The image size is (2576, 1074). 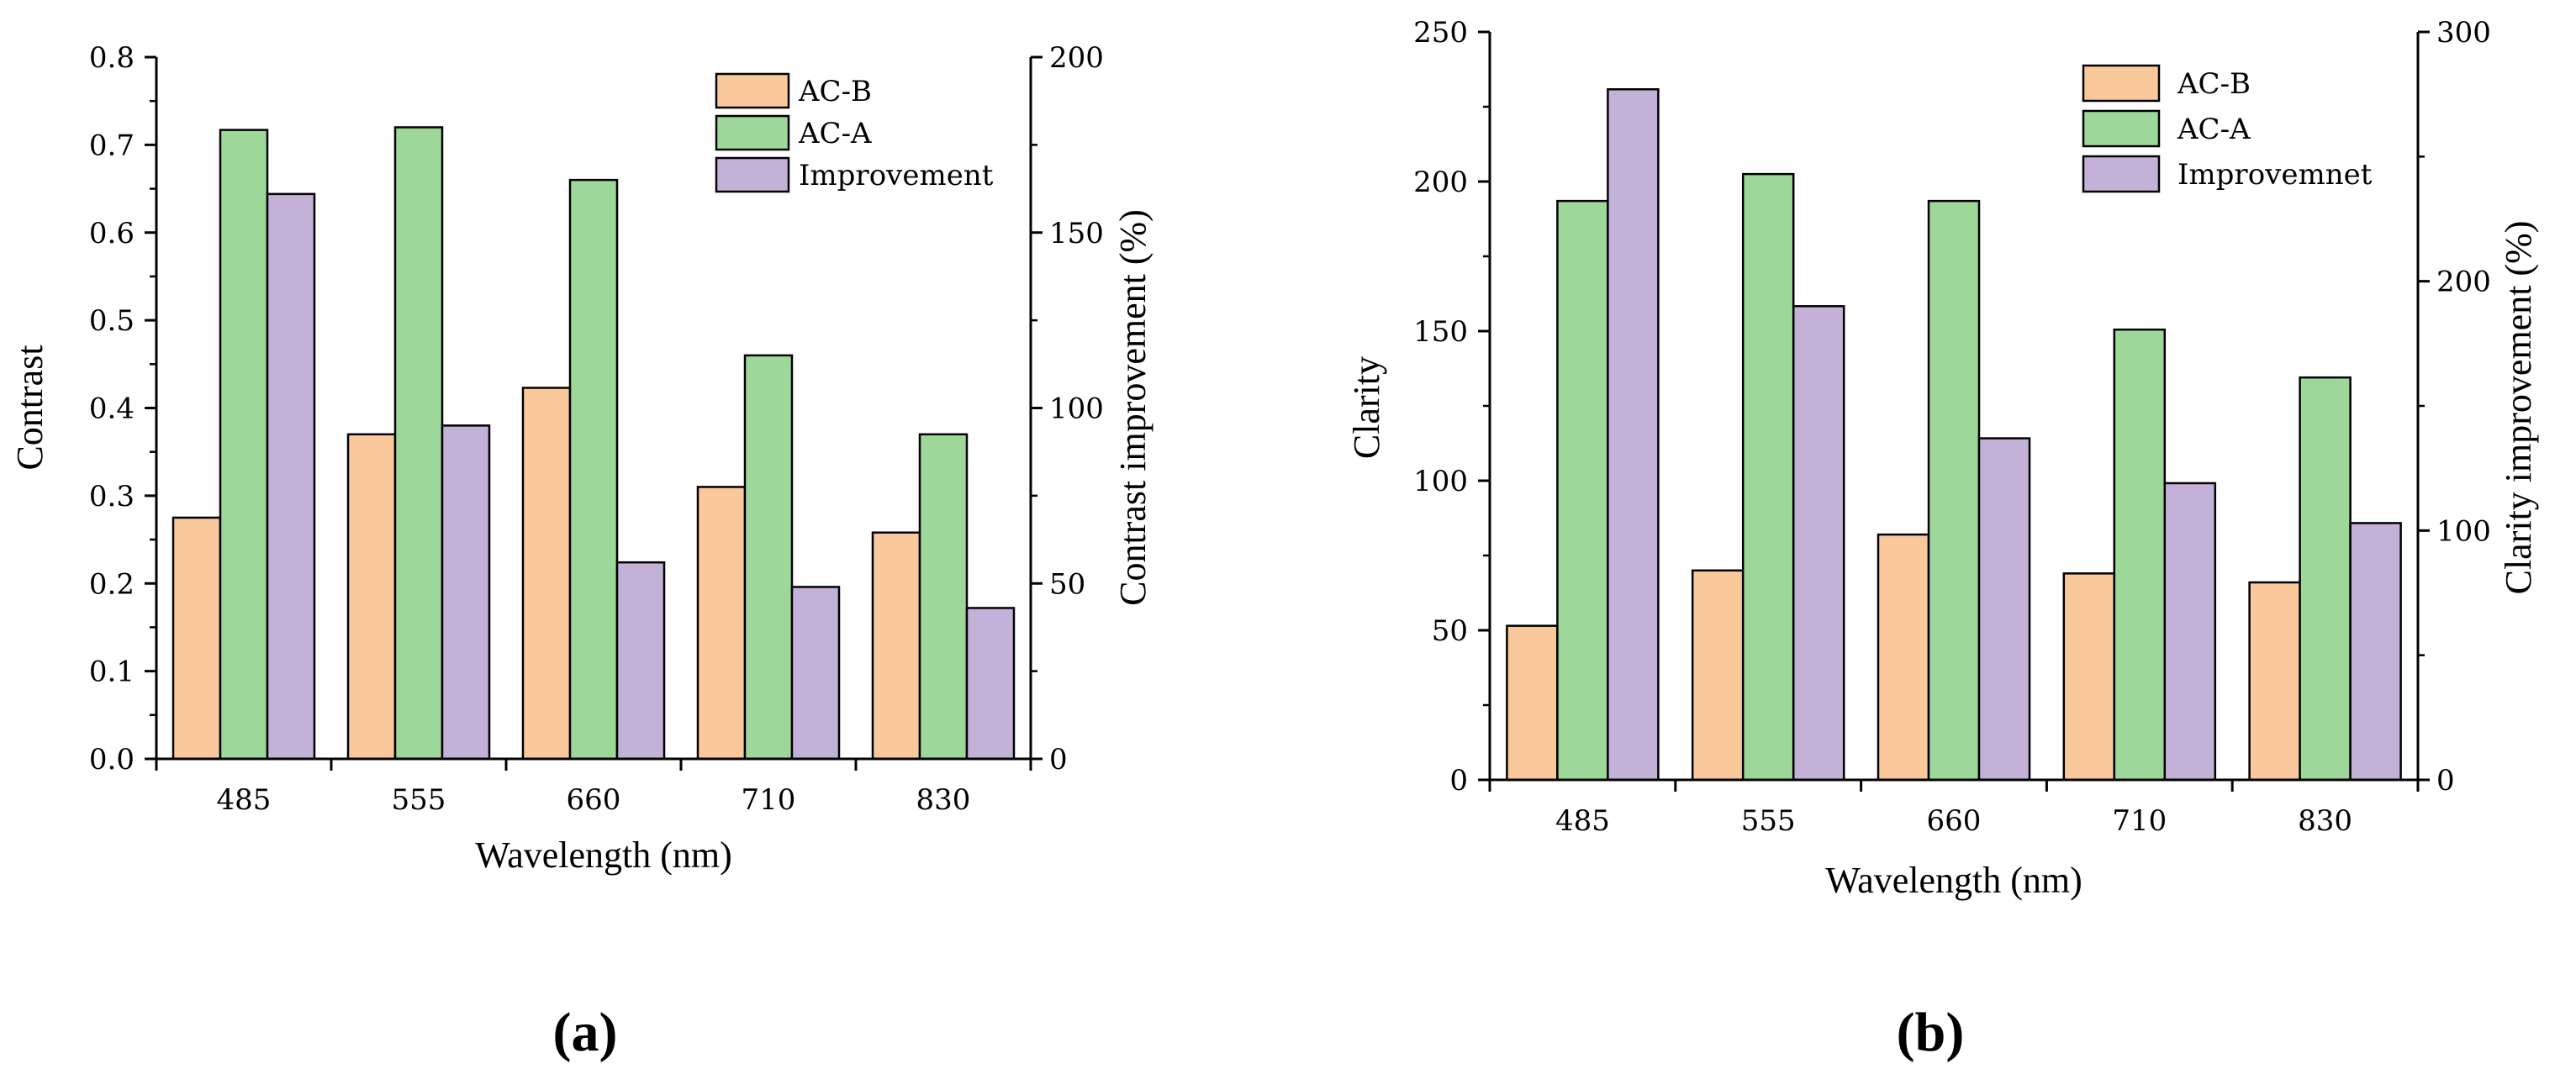 What do you see at coordinates (1440, 33) in the screenshot?
I see `left-tick-label: 250` at bounding box center [1440, 33].